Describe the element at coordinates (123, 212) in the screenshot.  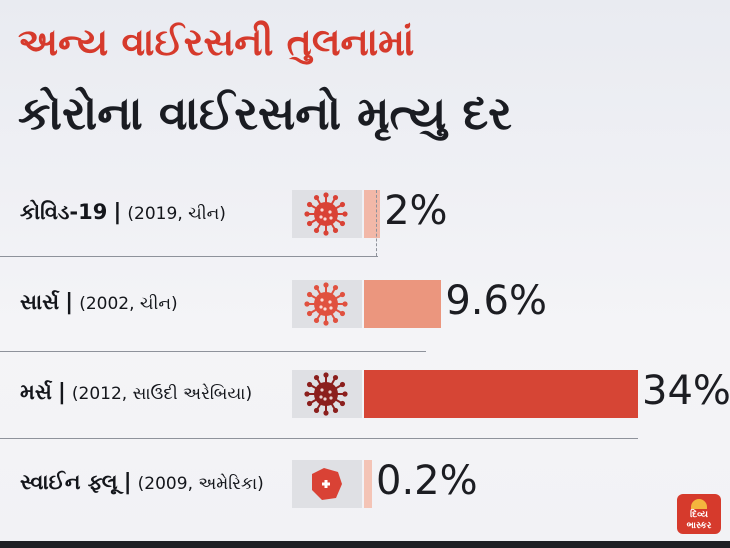
I see `category-label: કોવિડ-19 | (2019, ચીન)` at that location.